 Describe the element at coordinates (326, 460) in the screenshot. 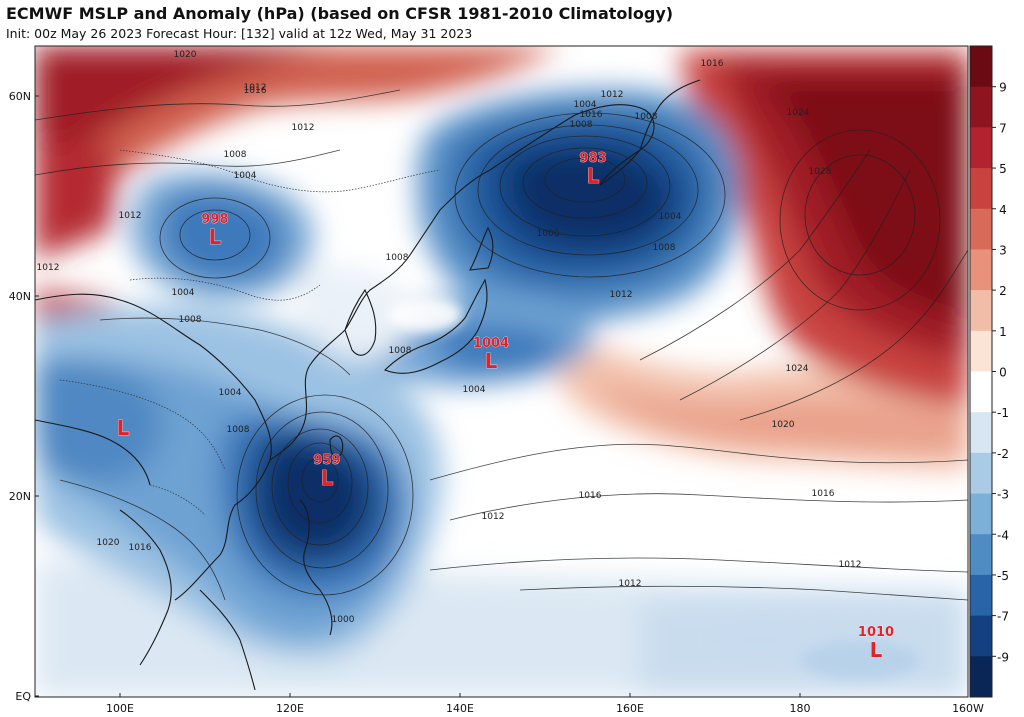

I see `pressure-center-value: 959` at that location.